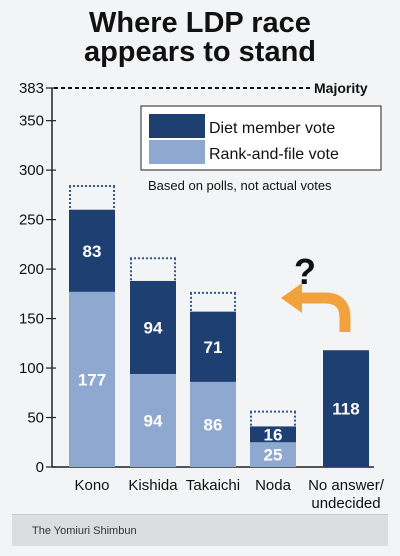 The height and width of the screenshot is (556, 400). What do you see at coordinates (273, 485) in the screenshot?
I see `x-category-label: Noda` at bounding box center [273, 485].